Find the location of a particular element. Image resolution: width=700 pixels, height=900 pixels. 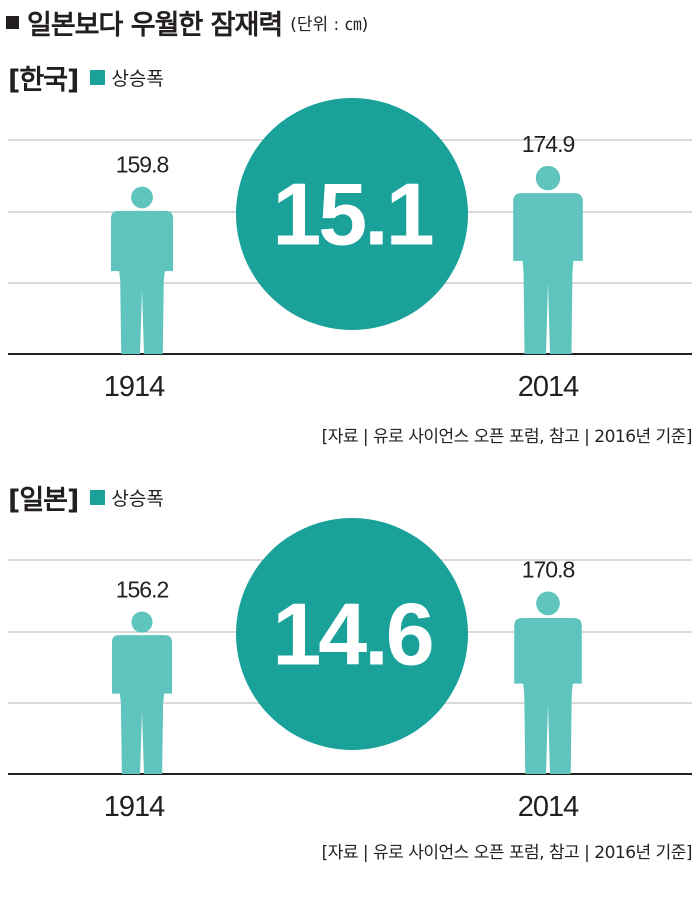

country-label: [일본] is located at coordinates (43, 500).